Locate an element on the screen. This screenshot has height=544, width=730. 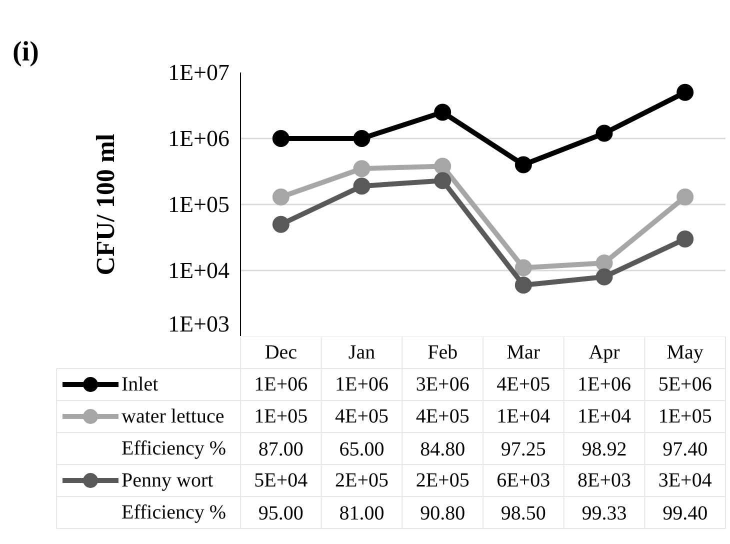
text: 81.00 is located at coordinates (361, 513).